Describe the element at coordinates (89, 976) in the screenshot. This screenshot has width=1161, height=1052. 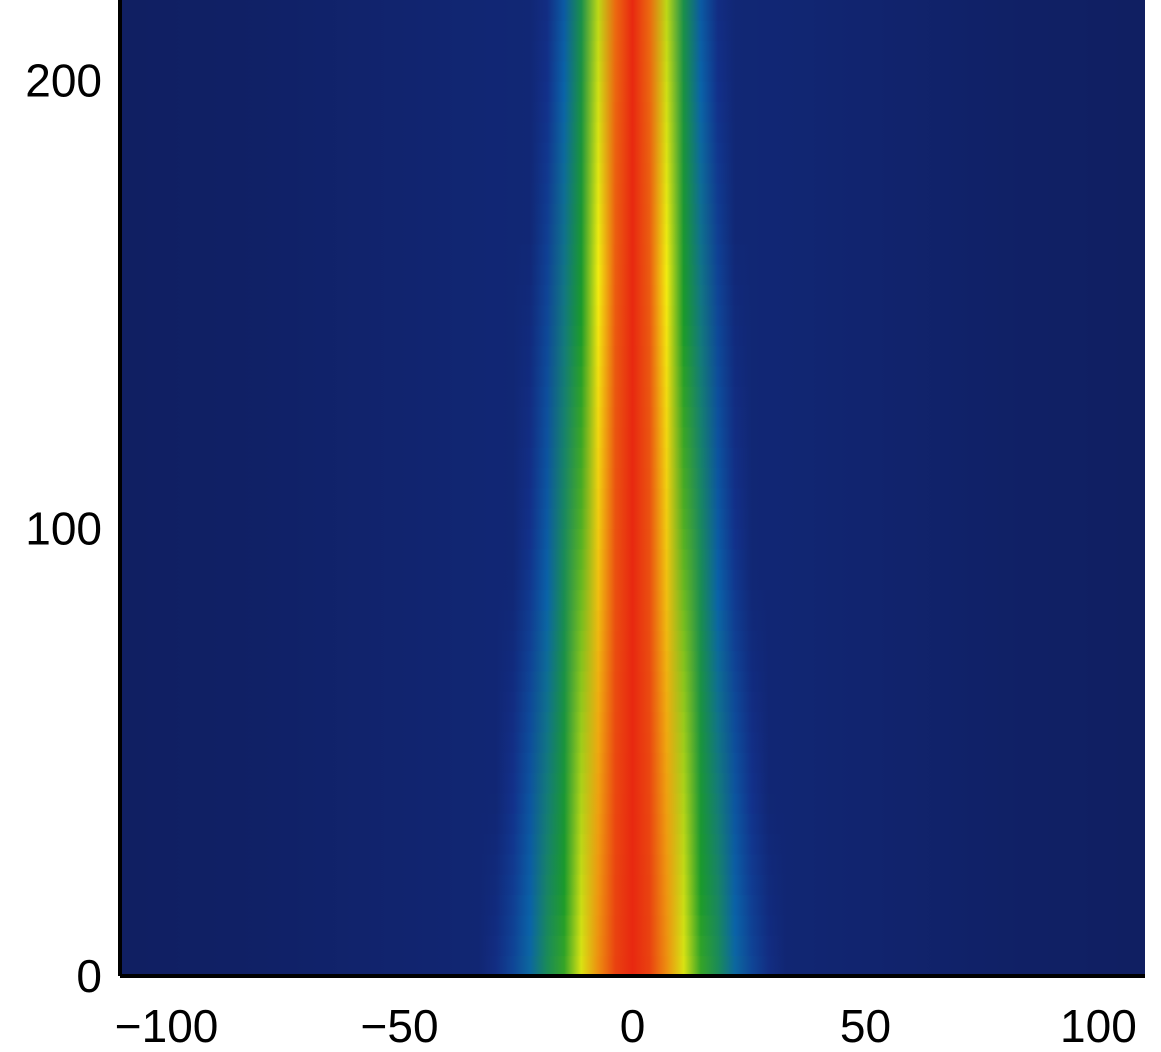
I see `y-tick-label: 0` at that location.